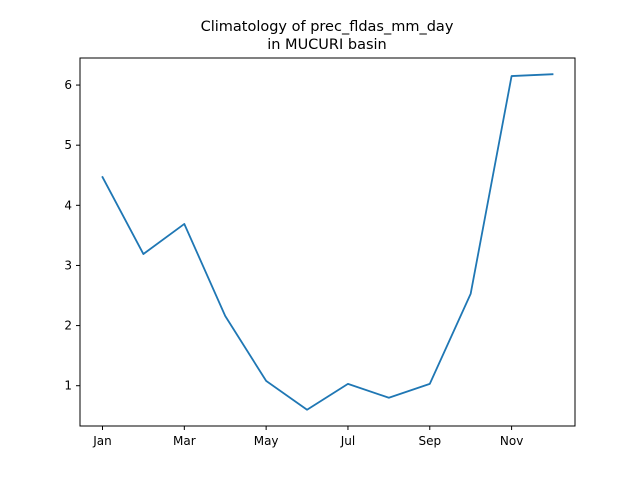 The width and height of the screenshot is (640, 480). Describe the element at coordinates (68, 205) in the screenshot. I see `y-tick-label: 4` at that location.